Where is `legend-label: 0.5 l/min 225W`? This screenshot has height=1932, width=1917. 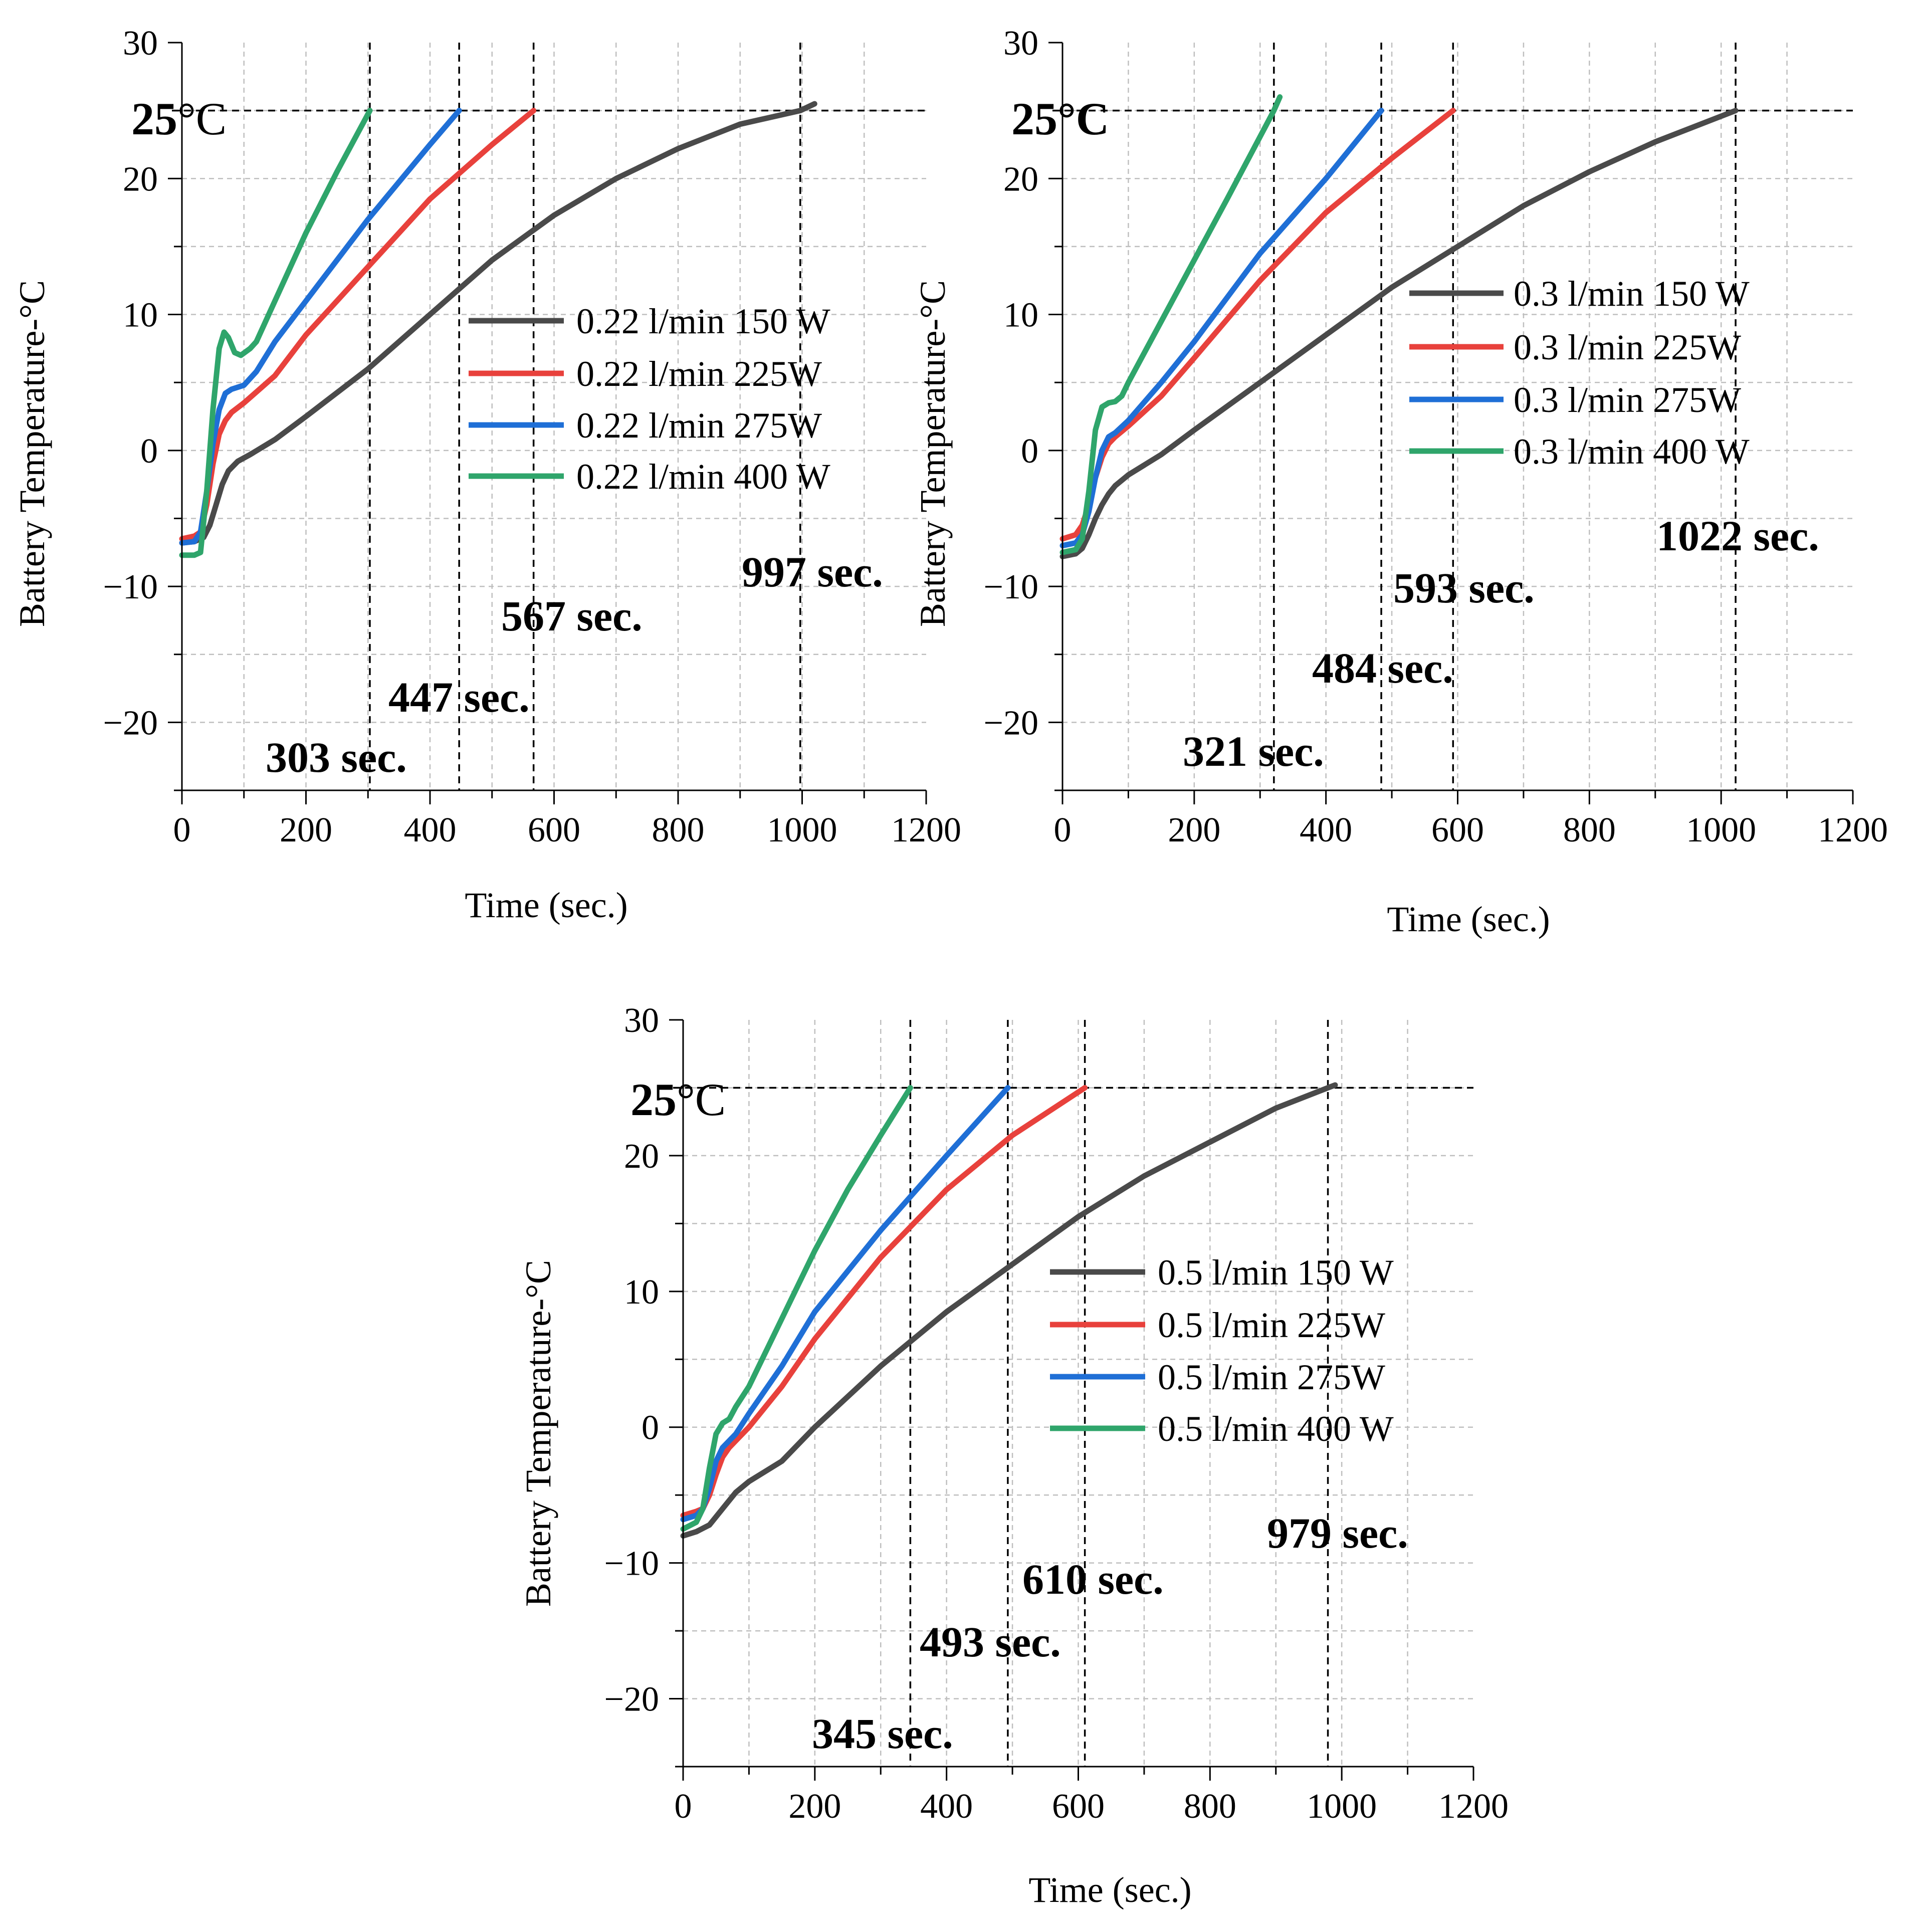 legend-label: 0.5 l/min 225W is located at coordinates (1271, 1325).